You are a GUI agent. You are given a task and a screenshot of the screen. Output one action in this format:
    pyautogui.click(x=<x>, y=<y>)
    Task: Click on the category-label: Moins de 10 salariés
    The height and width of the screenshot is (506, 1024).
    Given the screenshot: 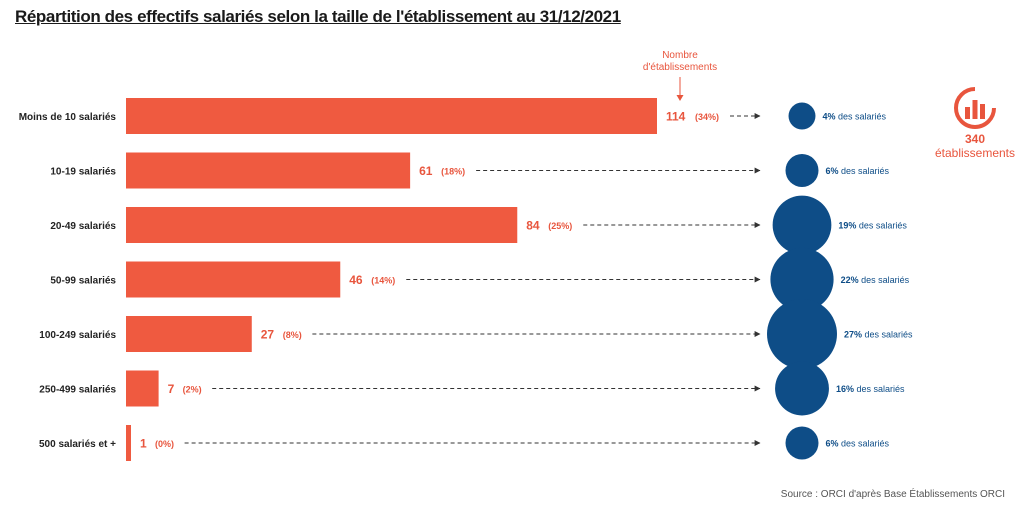 What is the action you would take?
    pyautogui.click(x=68, y=117)
    